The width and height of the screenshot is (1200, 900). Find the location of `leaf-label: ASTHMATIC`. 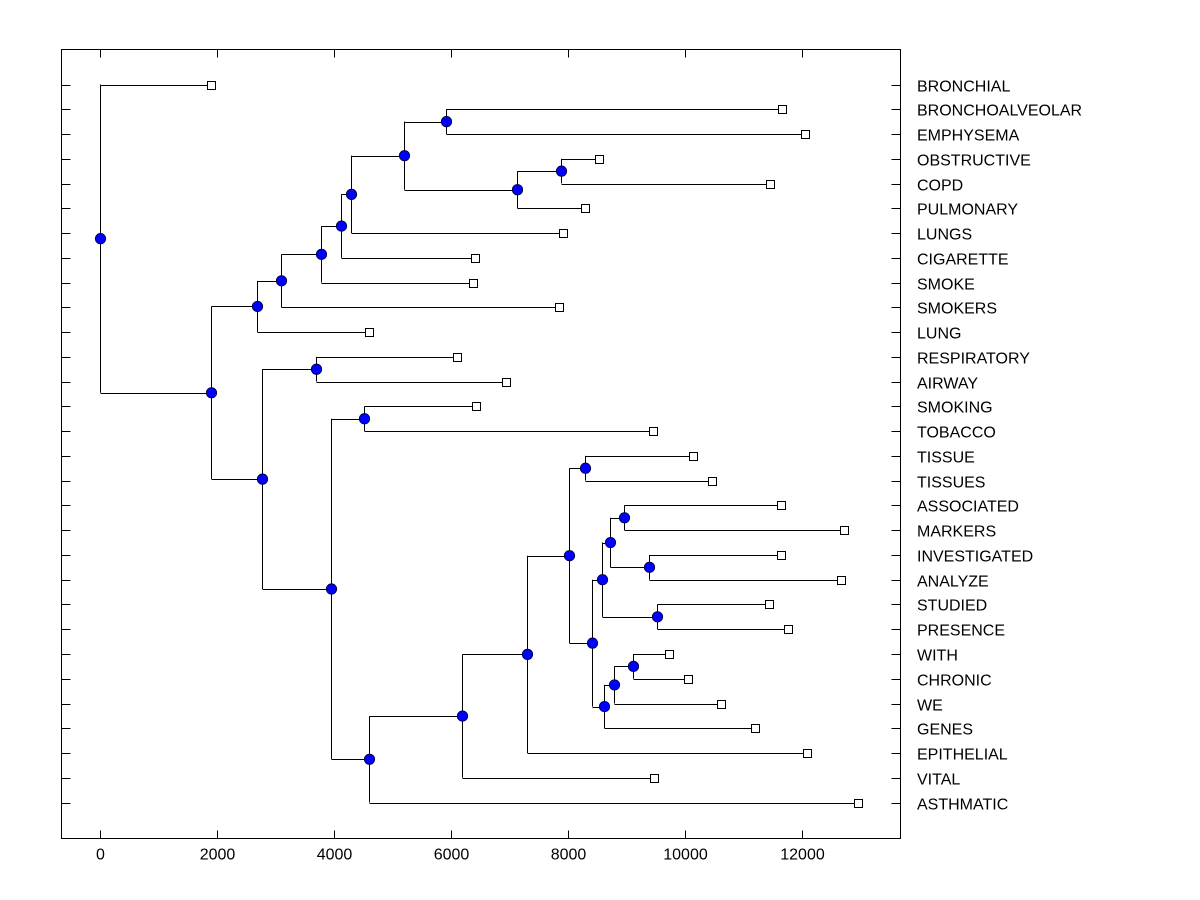

leaf-label: ASTHMATIC is located at coordinates (962, 805).